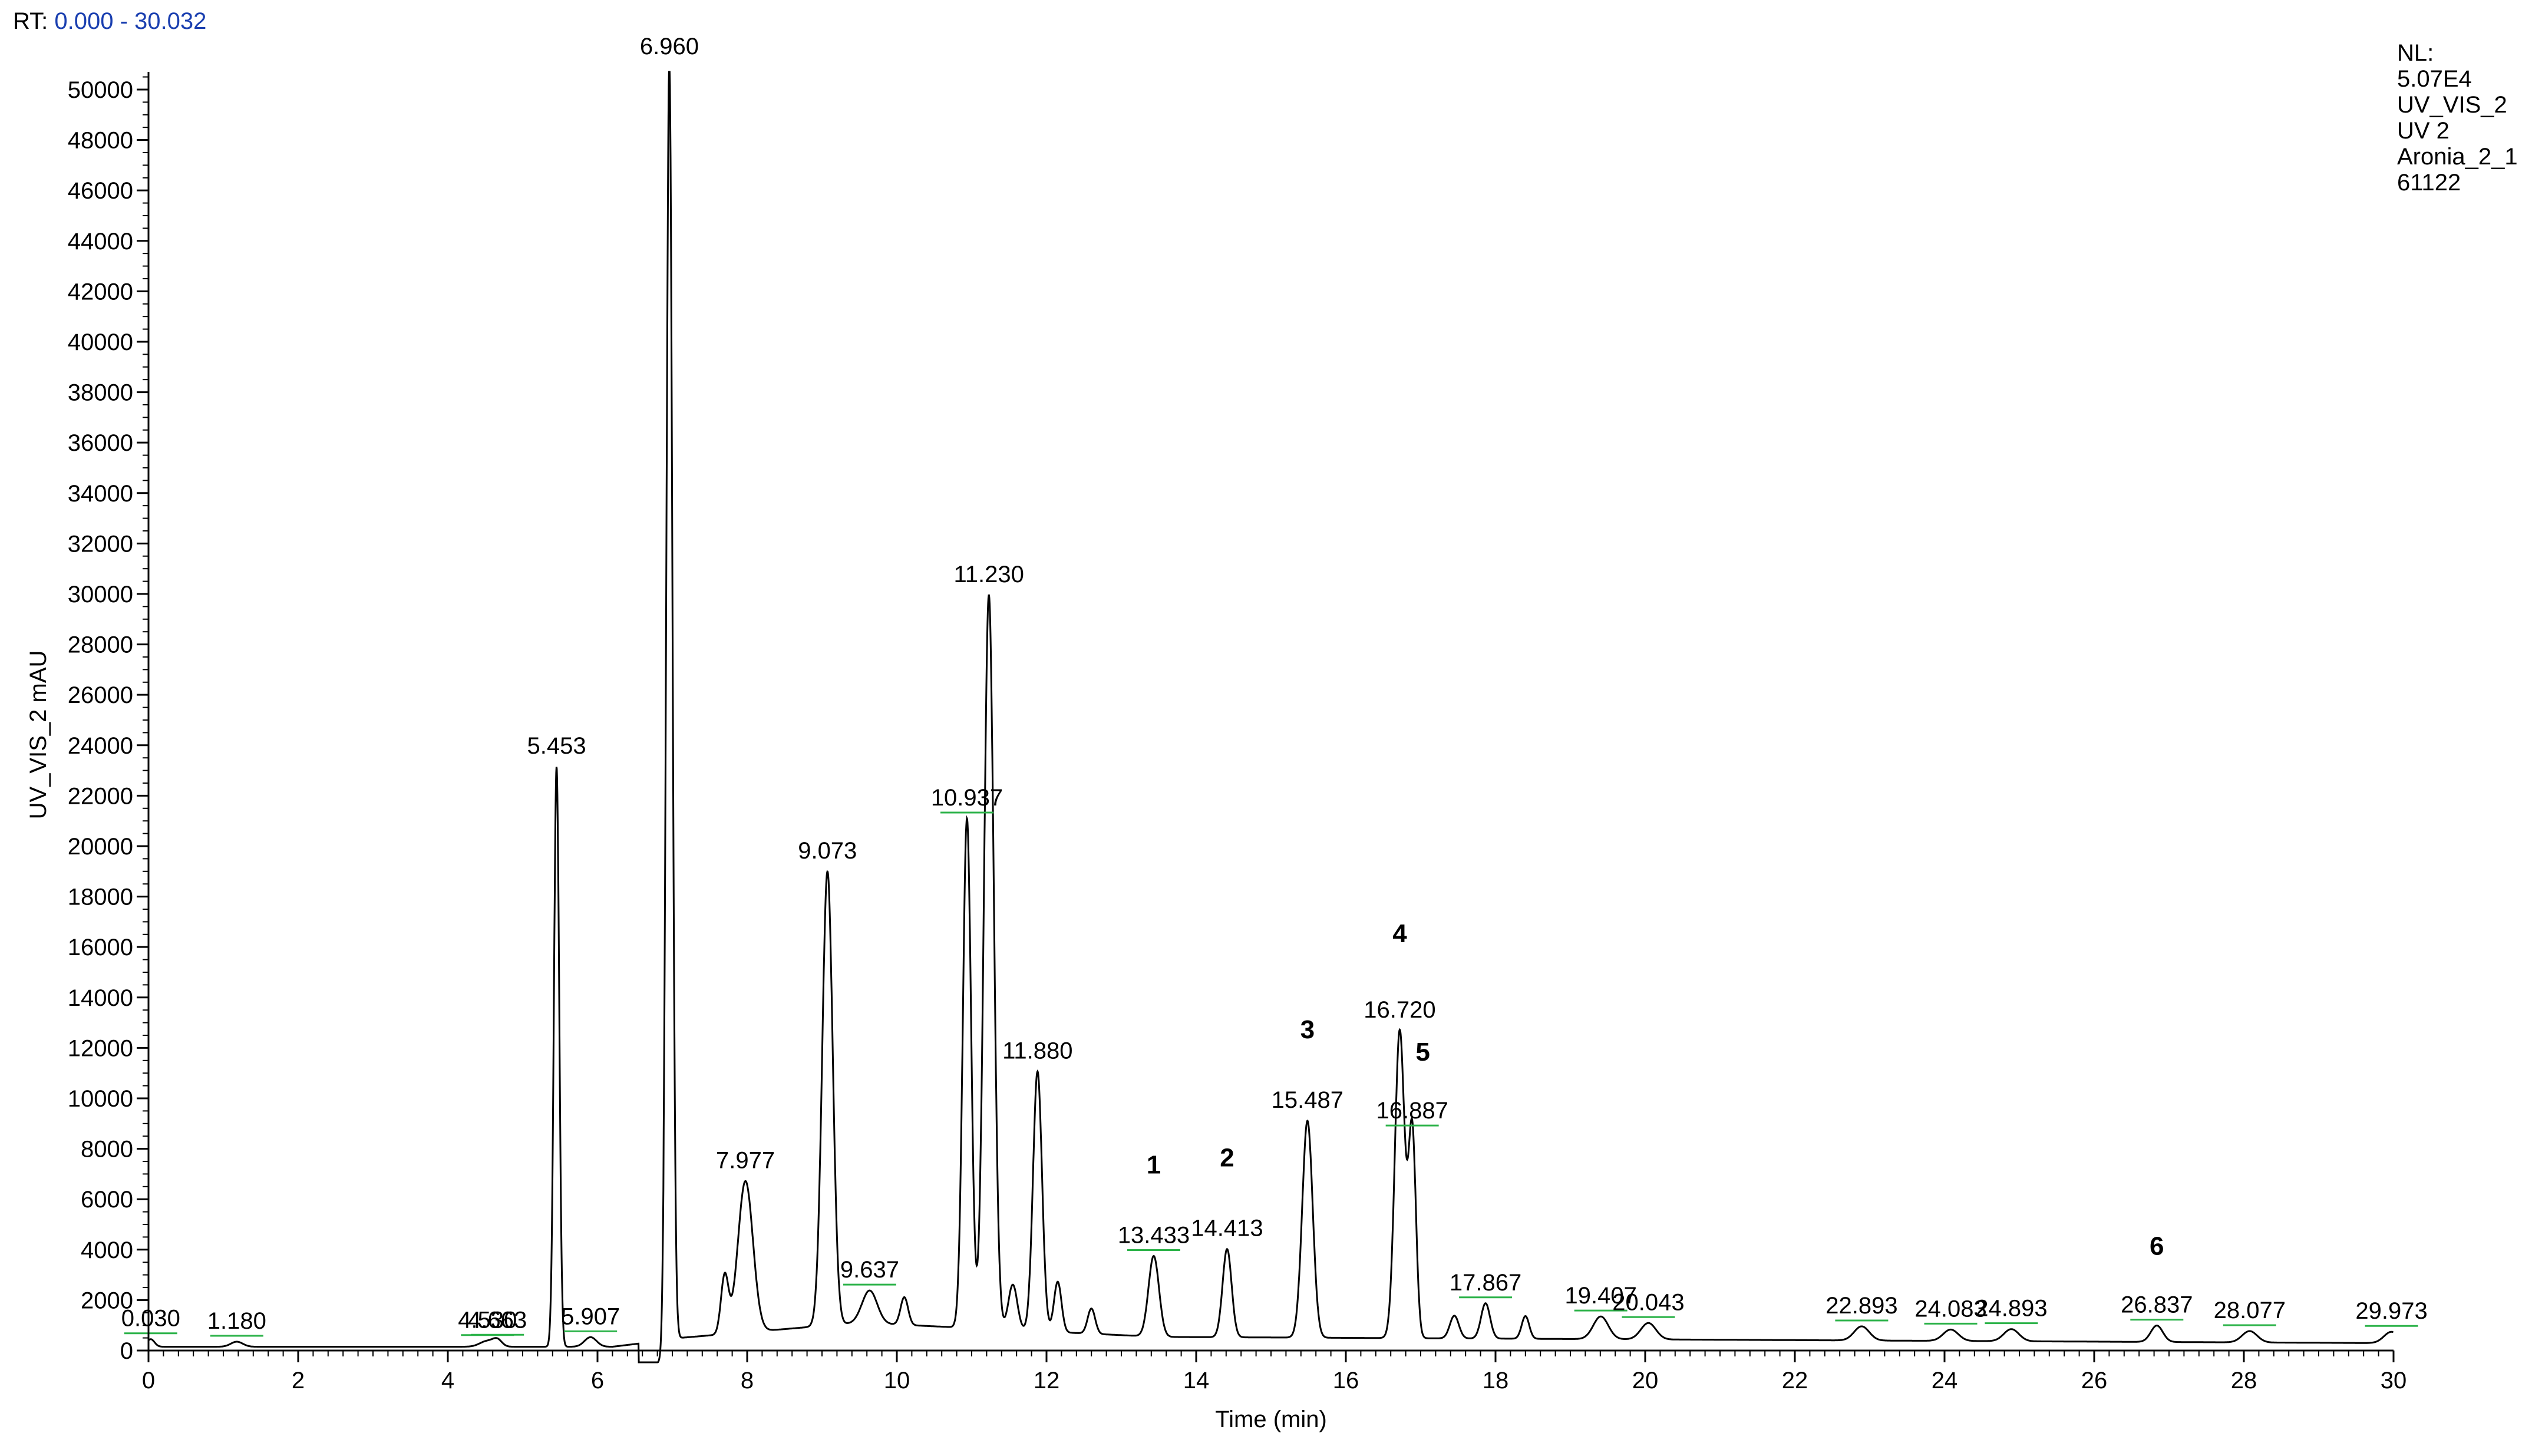 Image resolution: width=2532 pixels, height=1456 pixels. I want to click on info-line-sample: Aronia_2_1, so click(2457, 157).